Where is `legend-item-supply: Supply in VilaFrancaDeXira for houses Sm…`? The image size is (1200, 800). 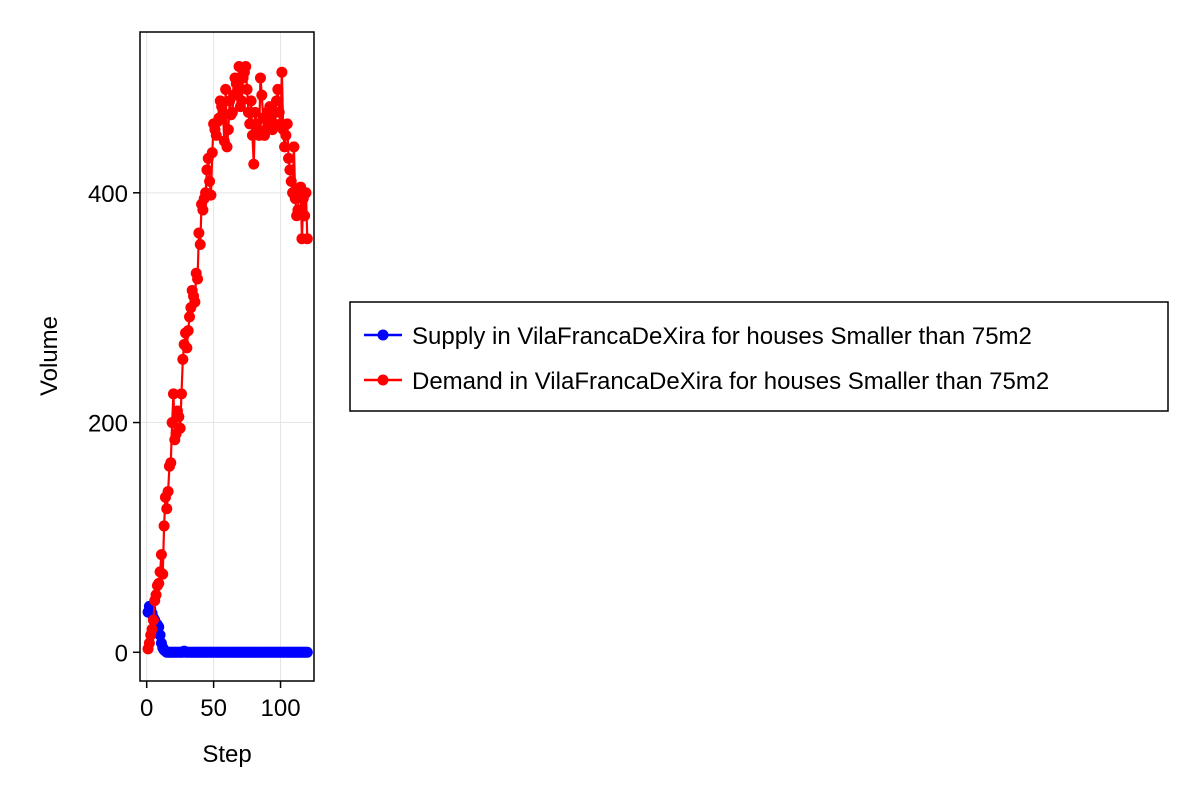
legend-item-supply: Supply in VilaFrancaDeXira for houses Sm… is located at coordinates (698, 336).